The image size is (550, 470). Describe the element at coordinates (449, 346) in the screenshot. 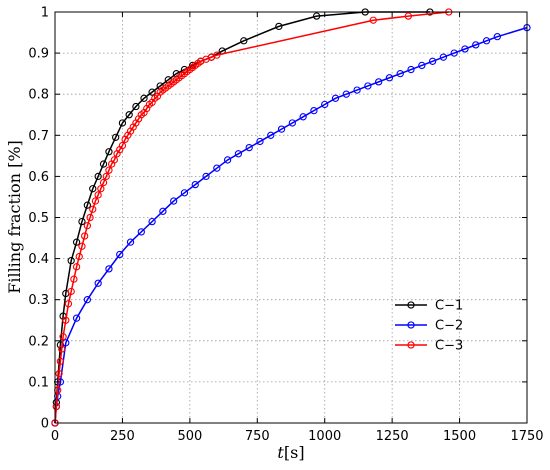

I see `legend-label: C−3` at that location.